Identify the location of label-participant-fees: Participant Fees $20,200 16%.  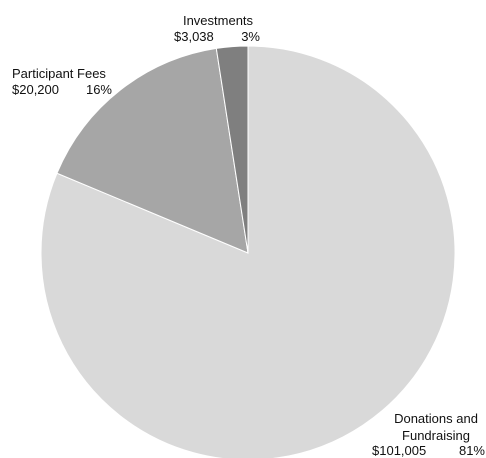
(62, 81).